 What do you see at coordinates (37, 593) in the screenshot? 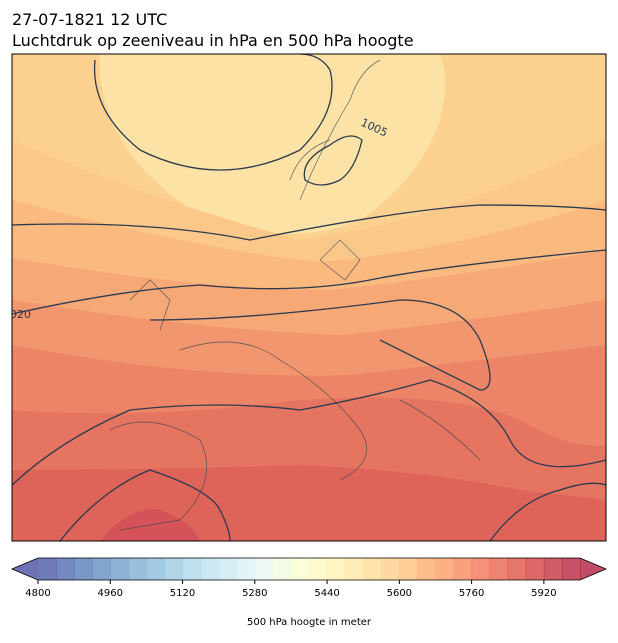
I see `colorbar-tick-label: 4800` at bounding box center [37, 593].